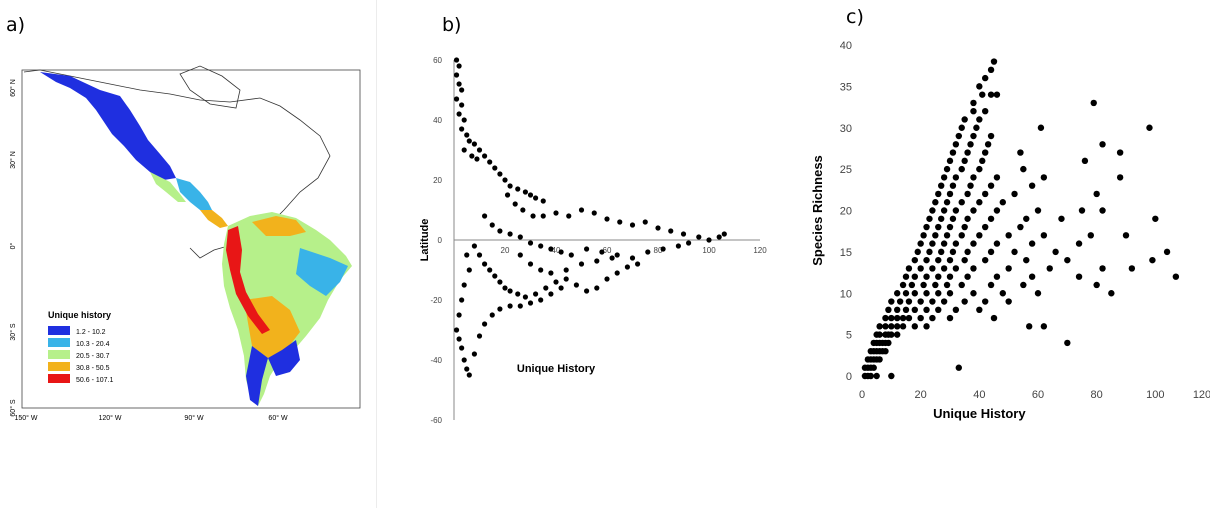 The width and height of the screenshot is (1232, 508). I want to click on panel-a-label: a), so click(16, 25).